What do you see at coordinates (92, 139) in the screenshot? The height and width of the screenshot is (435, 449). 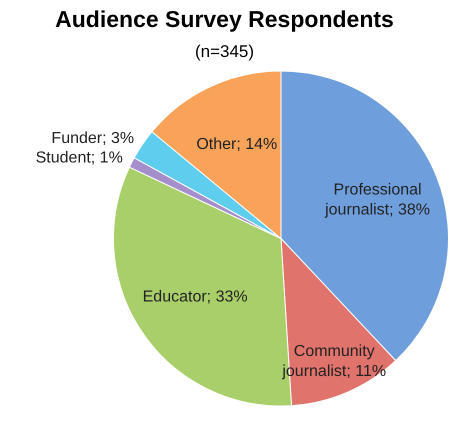 I see `slice-label: Funder; 3%` at bounding box center [92, 139].